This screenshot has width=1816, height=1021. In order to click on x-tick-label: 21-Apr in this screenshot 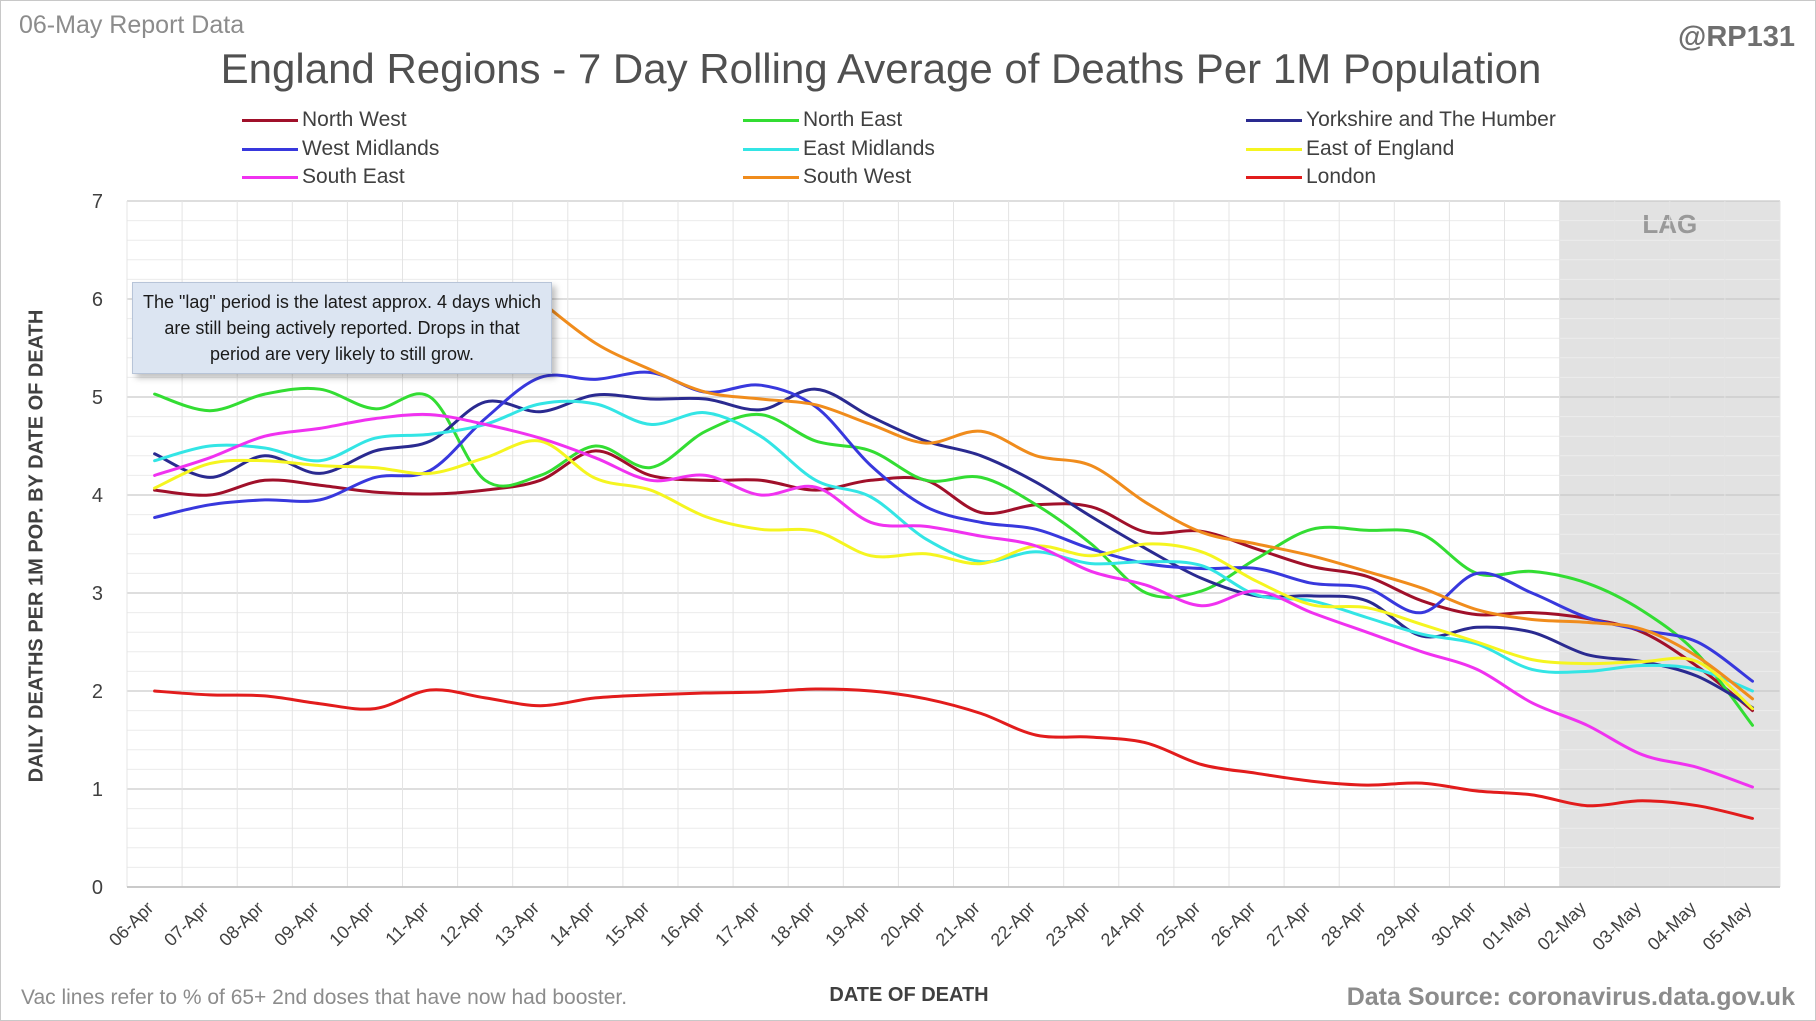, I will do `click(958, 924)`.